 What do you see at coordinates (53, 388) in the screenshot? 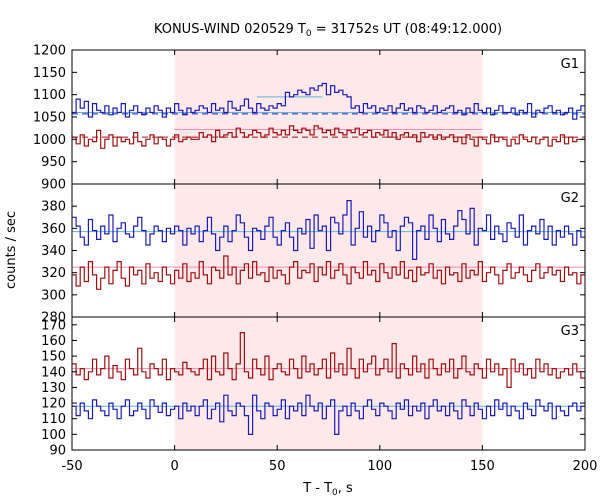
I see `y-tick-label: 130` at bounding box center [53, 388].